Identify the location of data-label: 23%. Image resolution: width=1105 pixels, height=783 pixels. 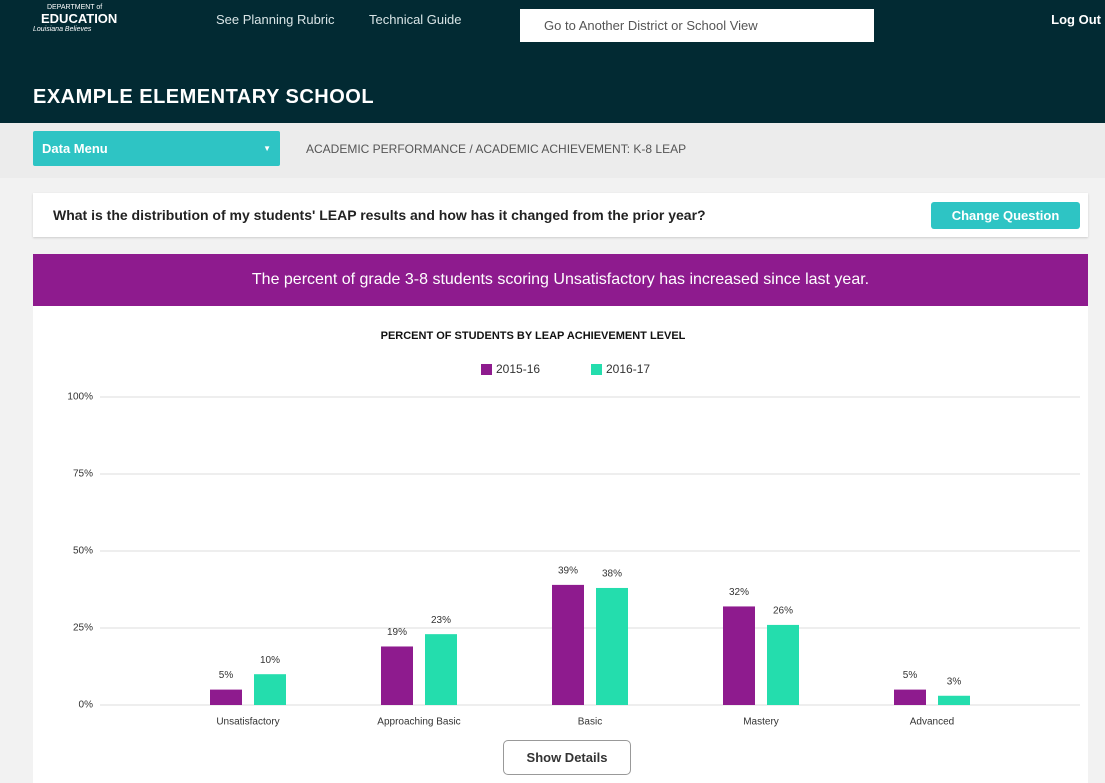
(441, 620).